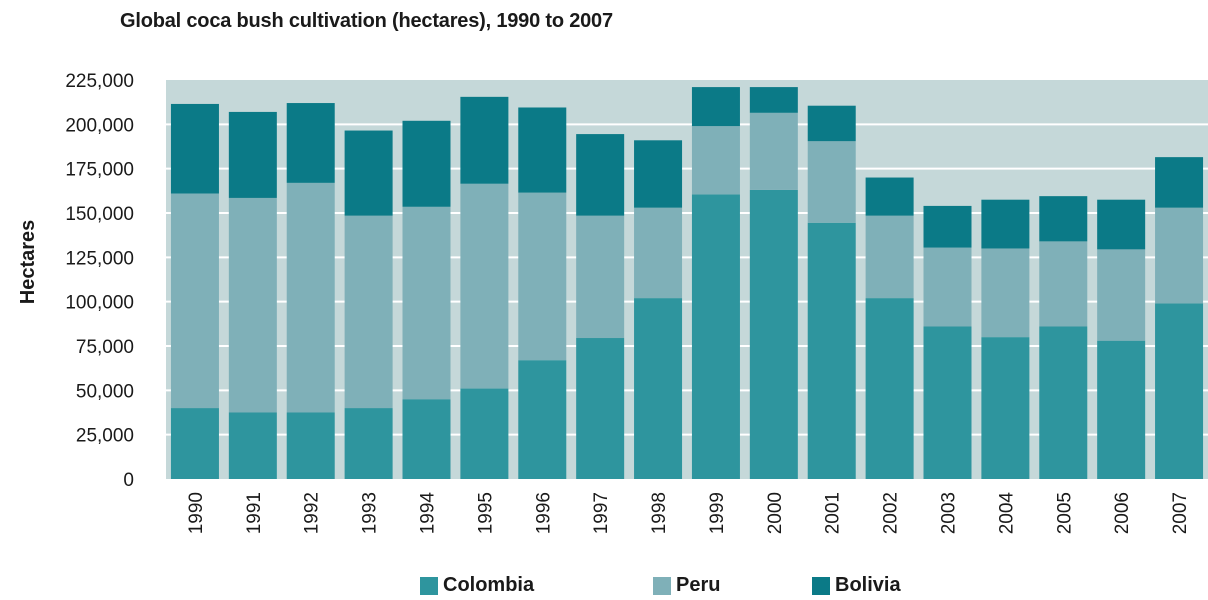 Image resolution: width=1208 pixels, height=600 pixels. Describe the element at coordinates (1005, 408) in the screenshot. I see `bar-colombia-2004` at that location.